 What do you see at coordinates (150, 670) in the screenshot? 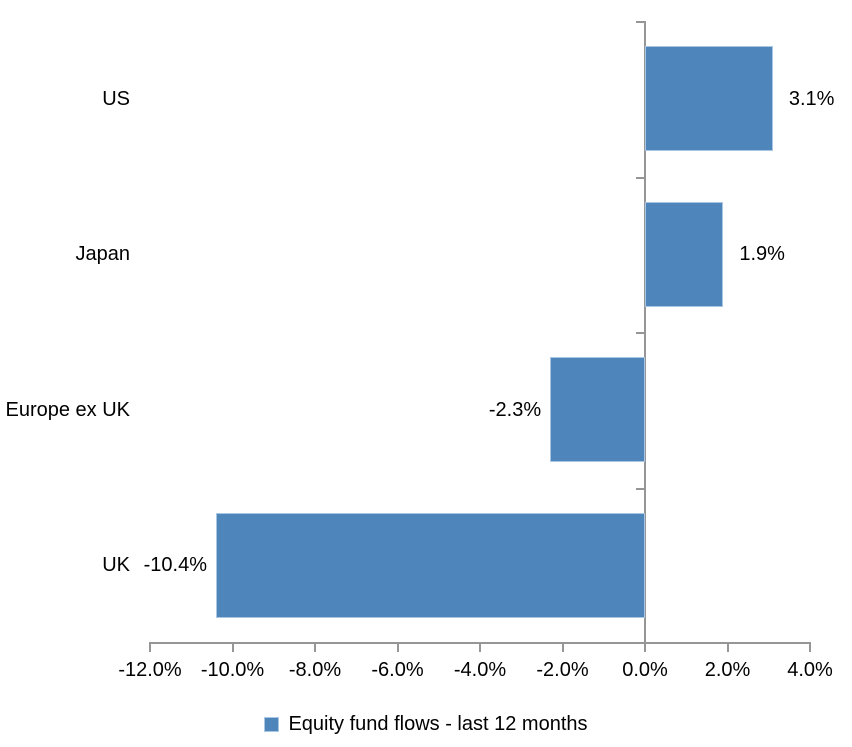
I see `x-tick-label-0: -12.0%` at bounding box center [150, 670].